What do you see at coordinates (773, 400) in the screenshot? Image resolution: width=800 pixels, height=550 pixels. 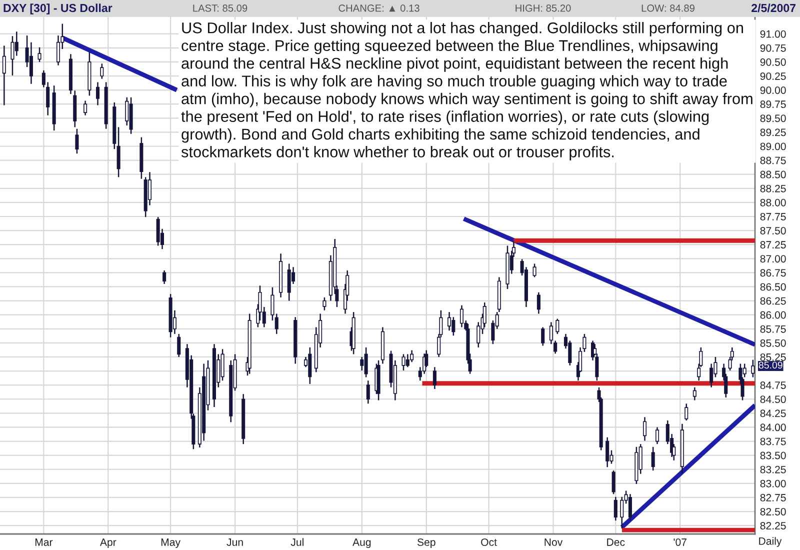 I see `y-tick-label: 84.50` at bounding box center [773, 400].